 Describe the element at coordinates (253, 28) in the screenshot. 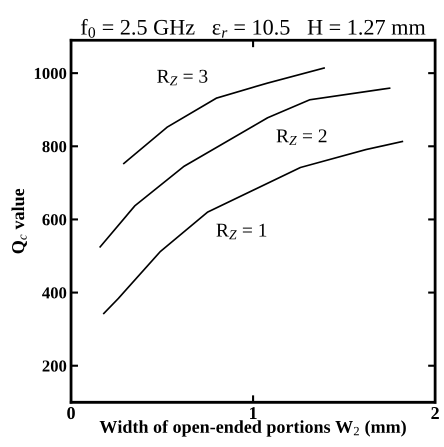

I see `chart-title: f$_{0}$ = 2.5 GHz ε$_{r}$ = 10.5 H = 1.27 mm` at that location.